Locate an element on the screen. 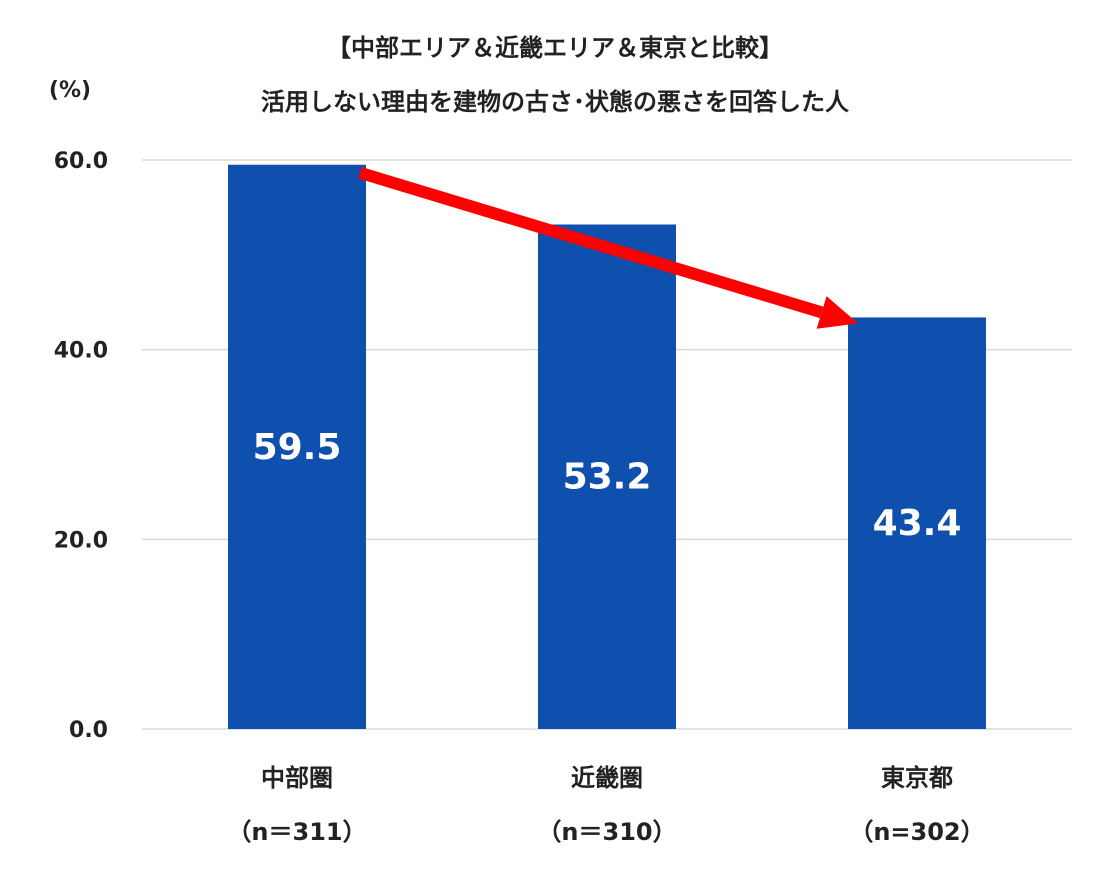 This screenshot has width=1105, height=872. y-tick-label: 20.0 is located at coordinates (81, 540).